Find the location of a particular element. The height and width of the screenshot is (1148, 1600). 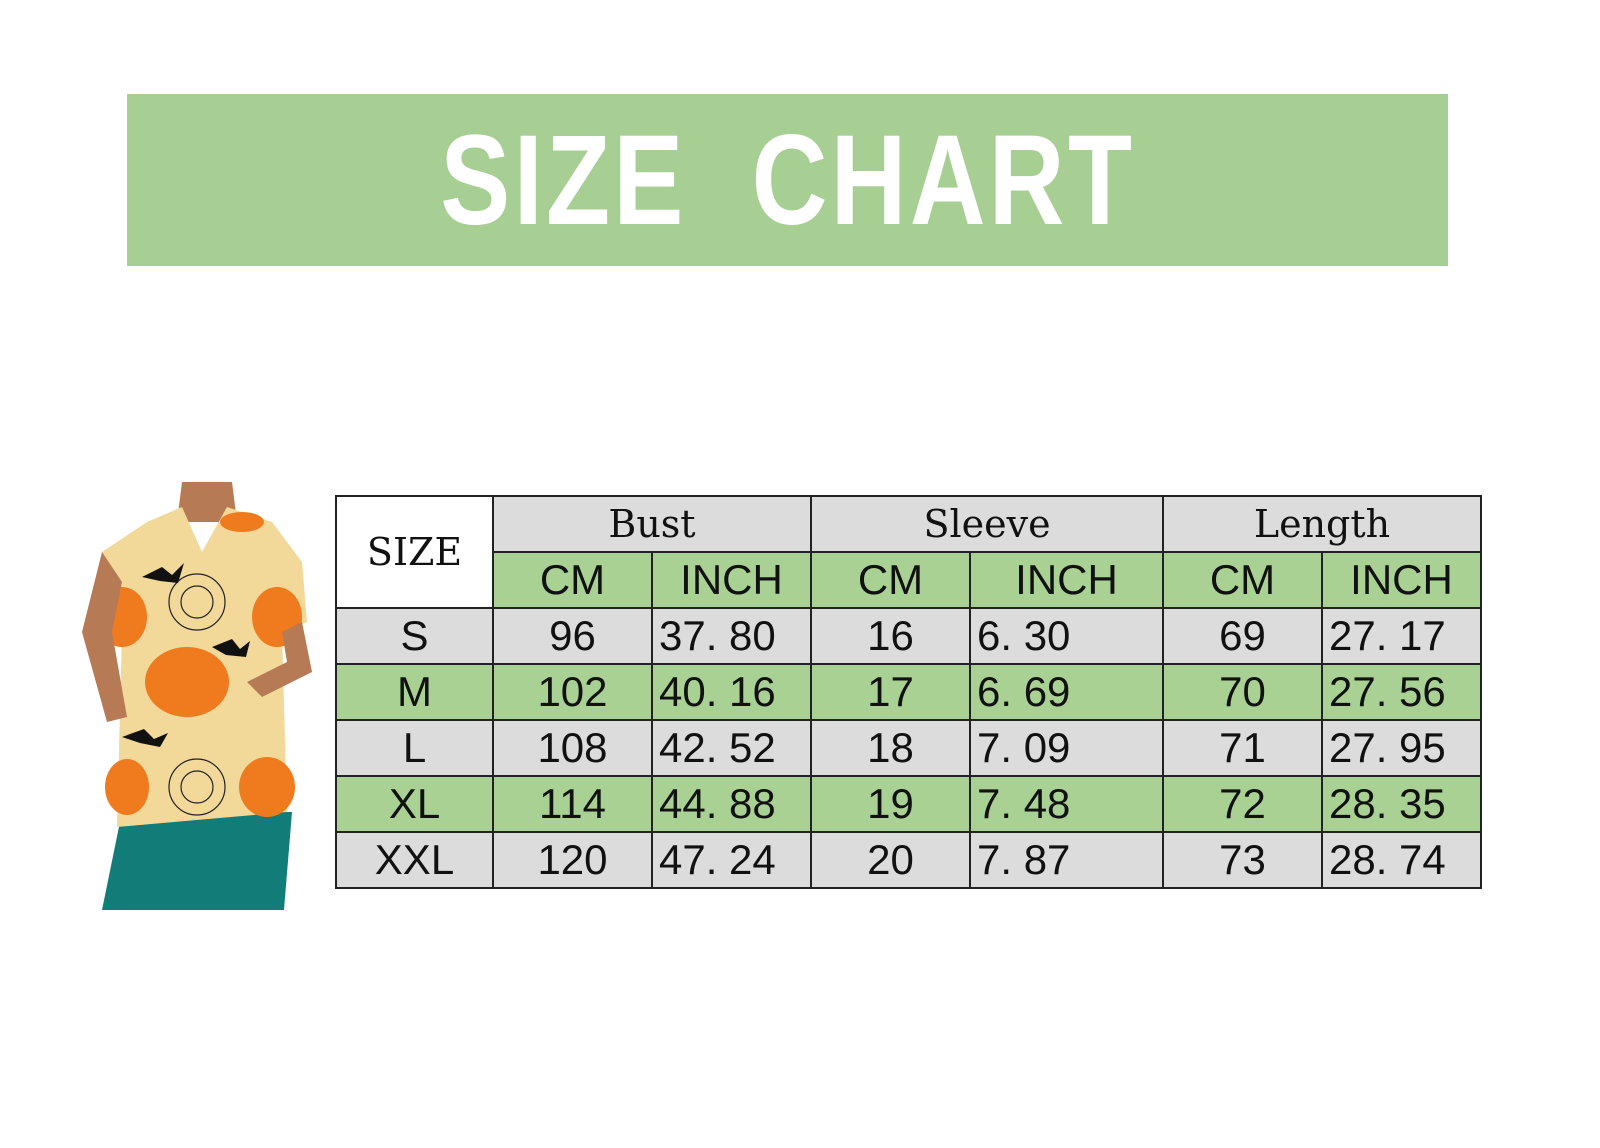

title-banner: SIZE CHART is located at coordinates (787, 180).